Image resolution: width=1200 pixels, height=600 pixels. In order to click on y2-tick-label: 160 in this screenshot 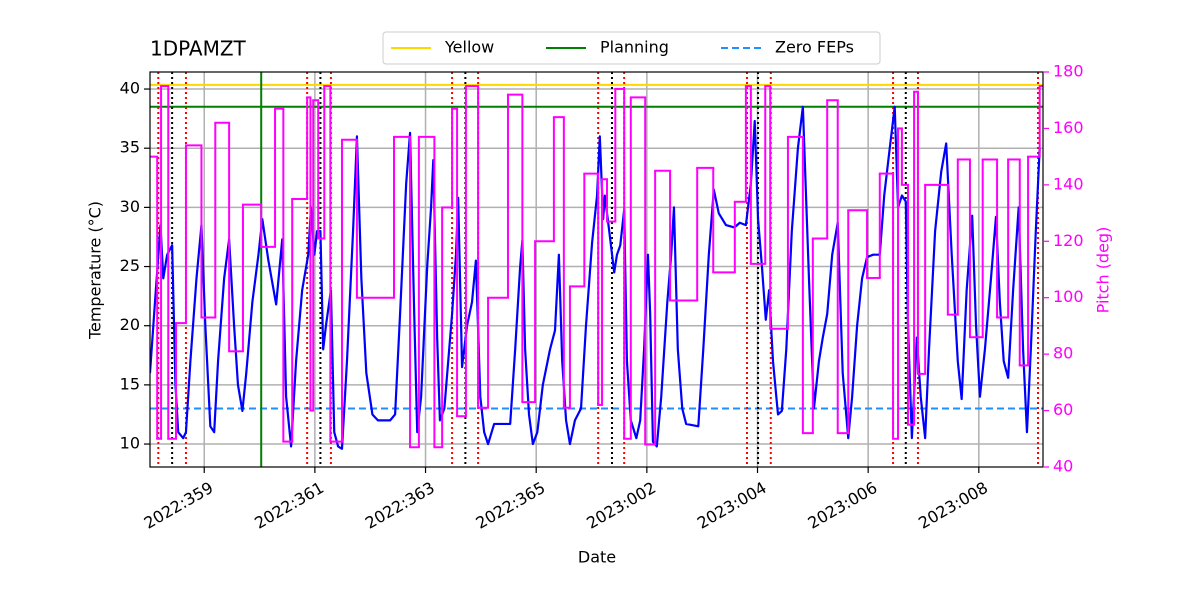, I will do `click(1068, 127)`.